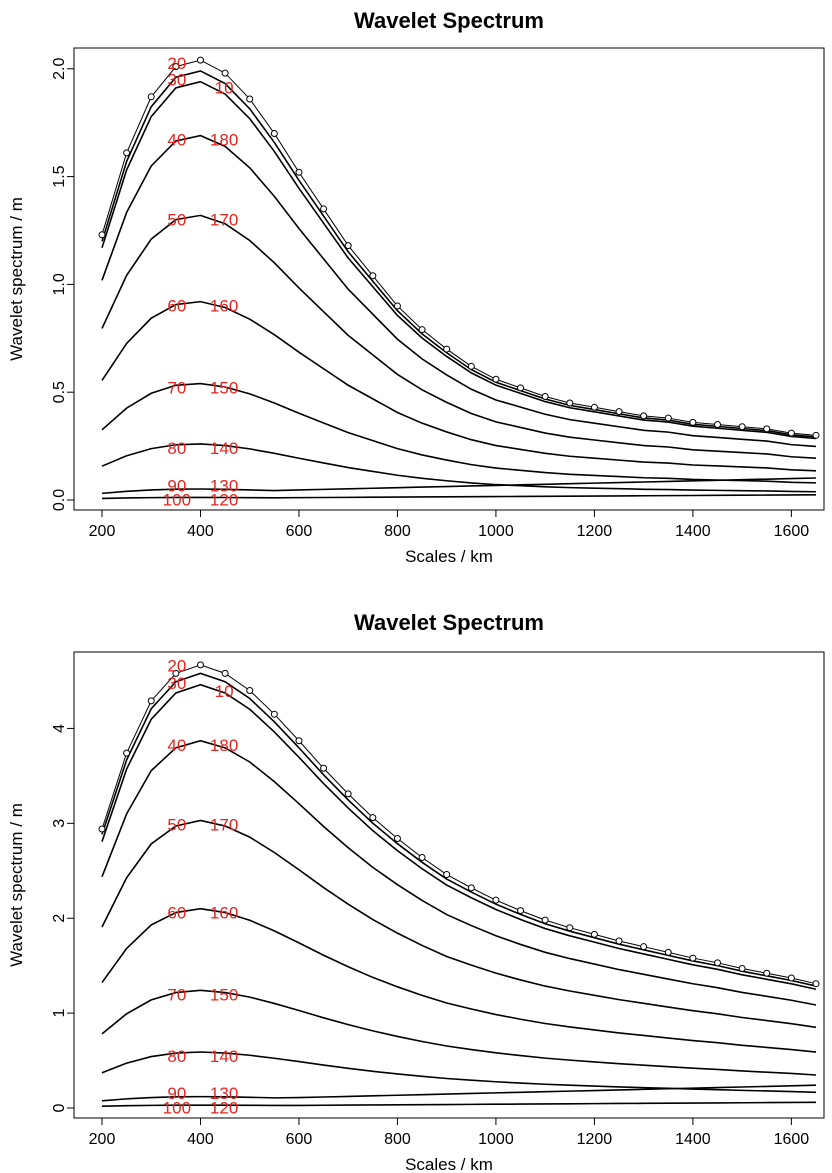  What do you see at coordinates (224, 88) in the screenshot?
I see `level-label-right: 10` at bounding box center [224, 88].